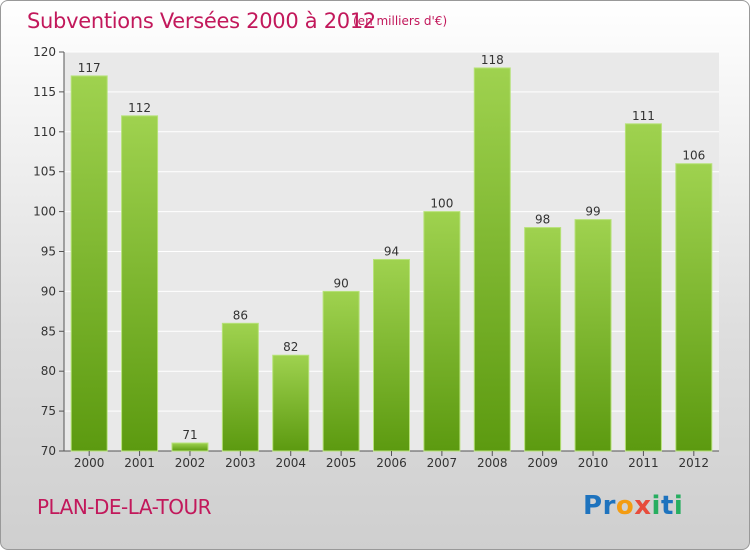  What do you see at coordinates (290, 463) in the screenshot?
I see `x-tick-label: 2004` at bounding box center [290, 463].